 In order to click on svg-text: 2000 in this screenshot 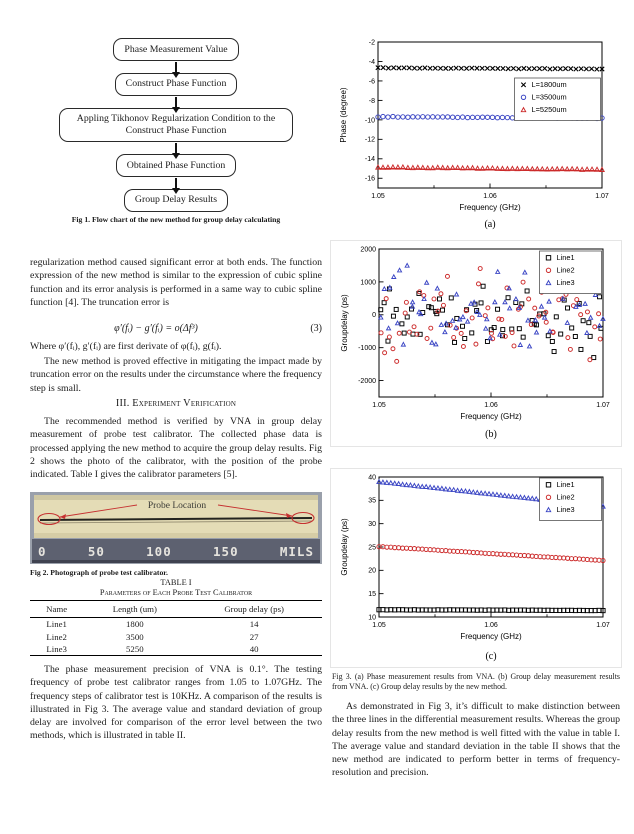, I will do `click(368, 249)`.